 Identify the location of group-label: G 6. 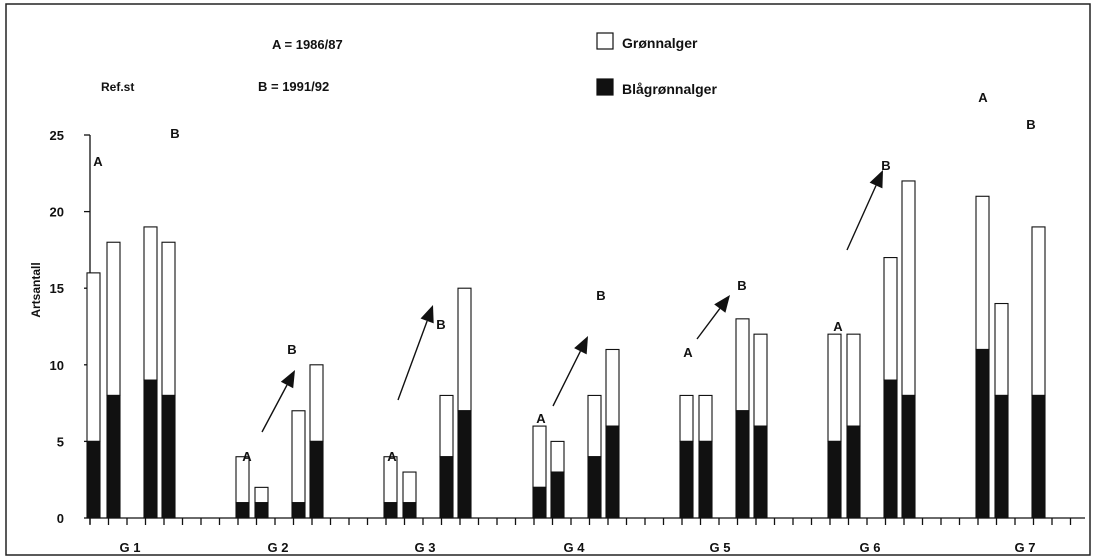
(870, 547).